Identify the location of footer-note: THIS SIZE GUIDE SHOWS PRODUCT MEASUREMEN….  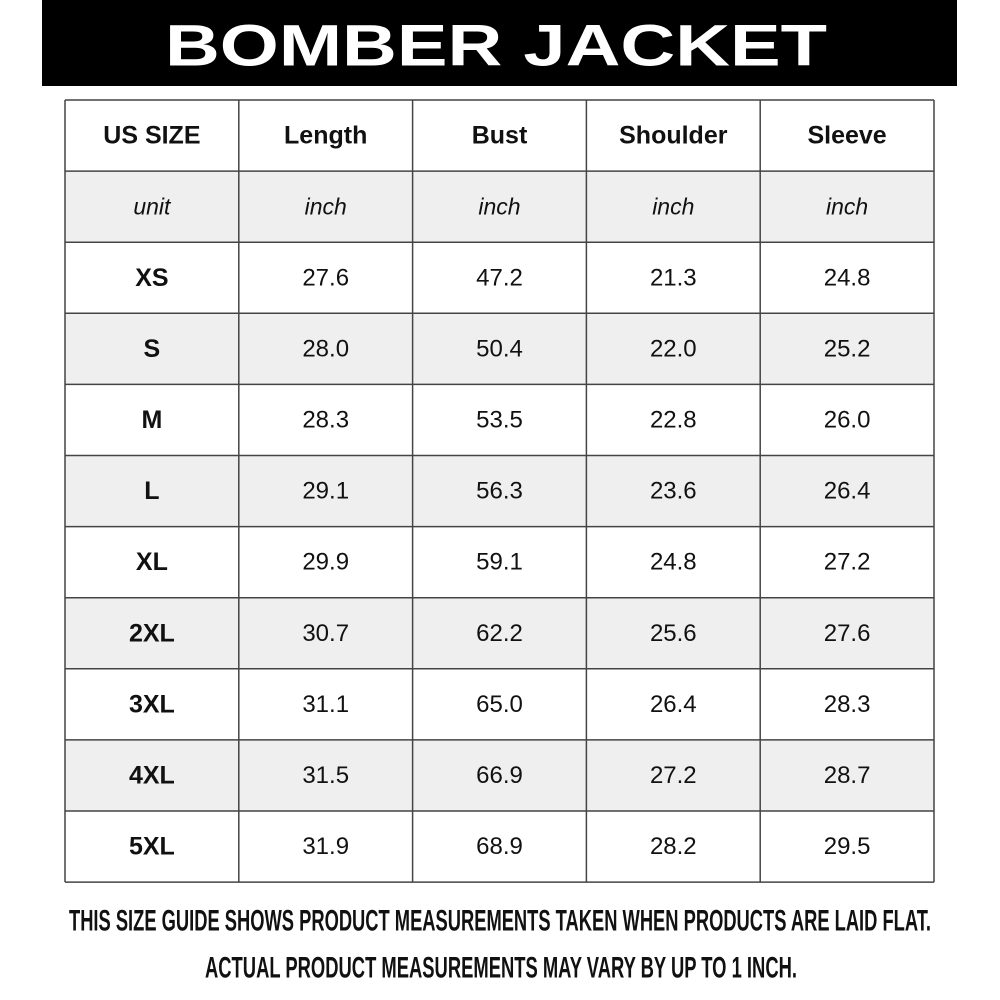
(500, 921).